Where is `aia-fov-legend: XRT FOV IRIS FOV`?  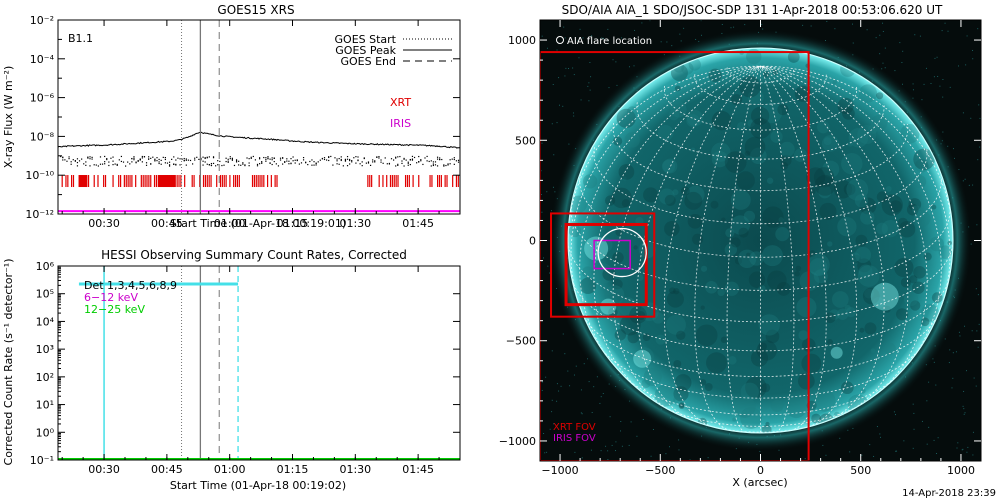
aia-fov-legend: XRT FOV IRIS FOV is located at coordinates (574, 433).